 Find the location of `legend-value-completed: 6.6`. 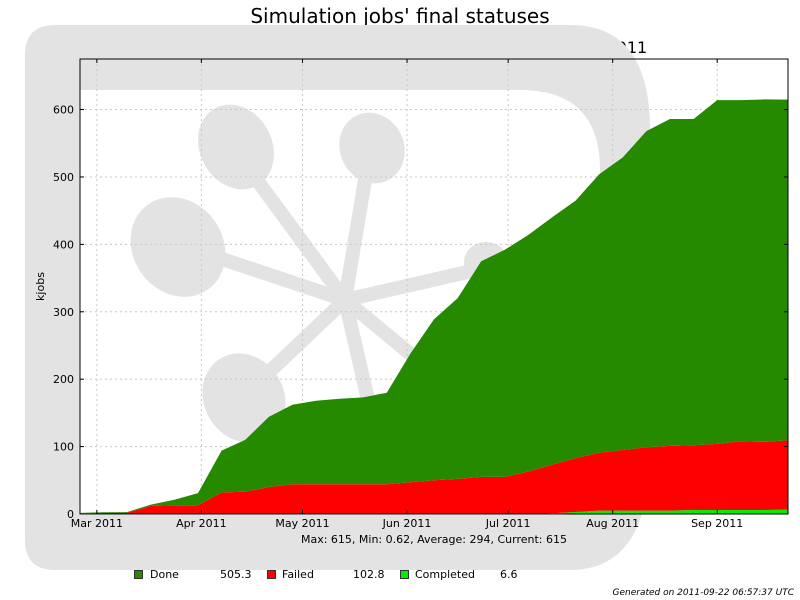

legend-value-completed: 6.6 is located at coordinates (509, 574).